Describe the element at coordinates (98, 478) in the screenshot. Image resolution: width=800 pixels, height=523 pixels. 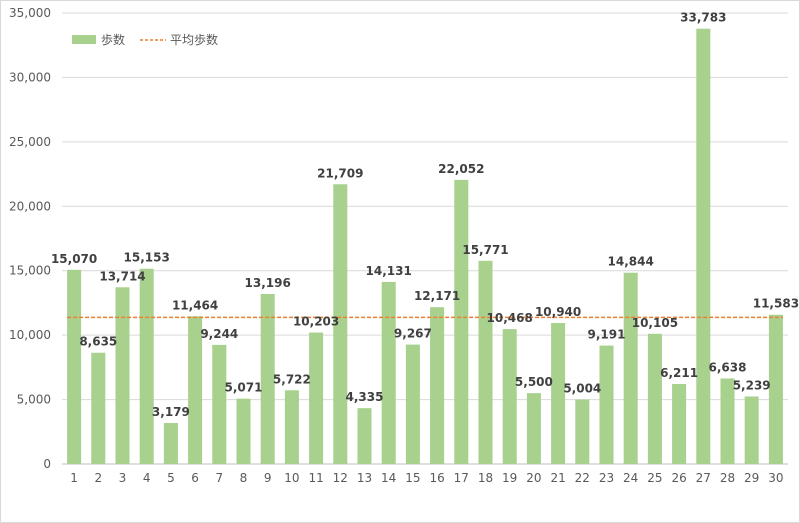
I see `x-tick-label: 2` at that location.